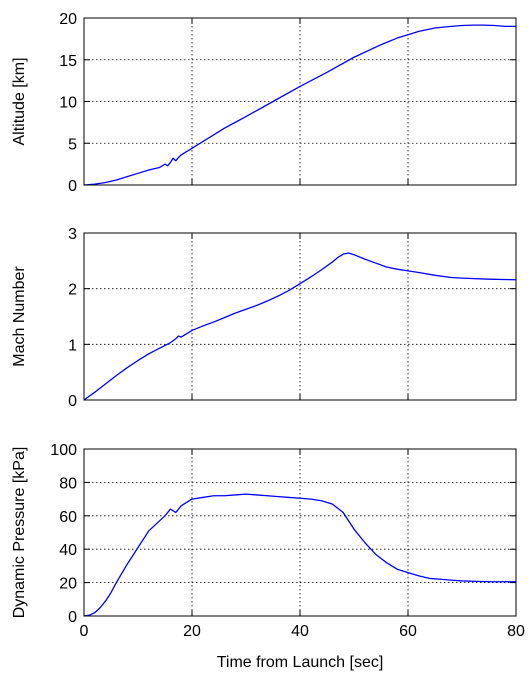  Describe the element at coordinates (19, 316) in the screenshot. I see `mach-number-y-axis-title: Mach Number` at that location.